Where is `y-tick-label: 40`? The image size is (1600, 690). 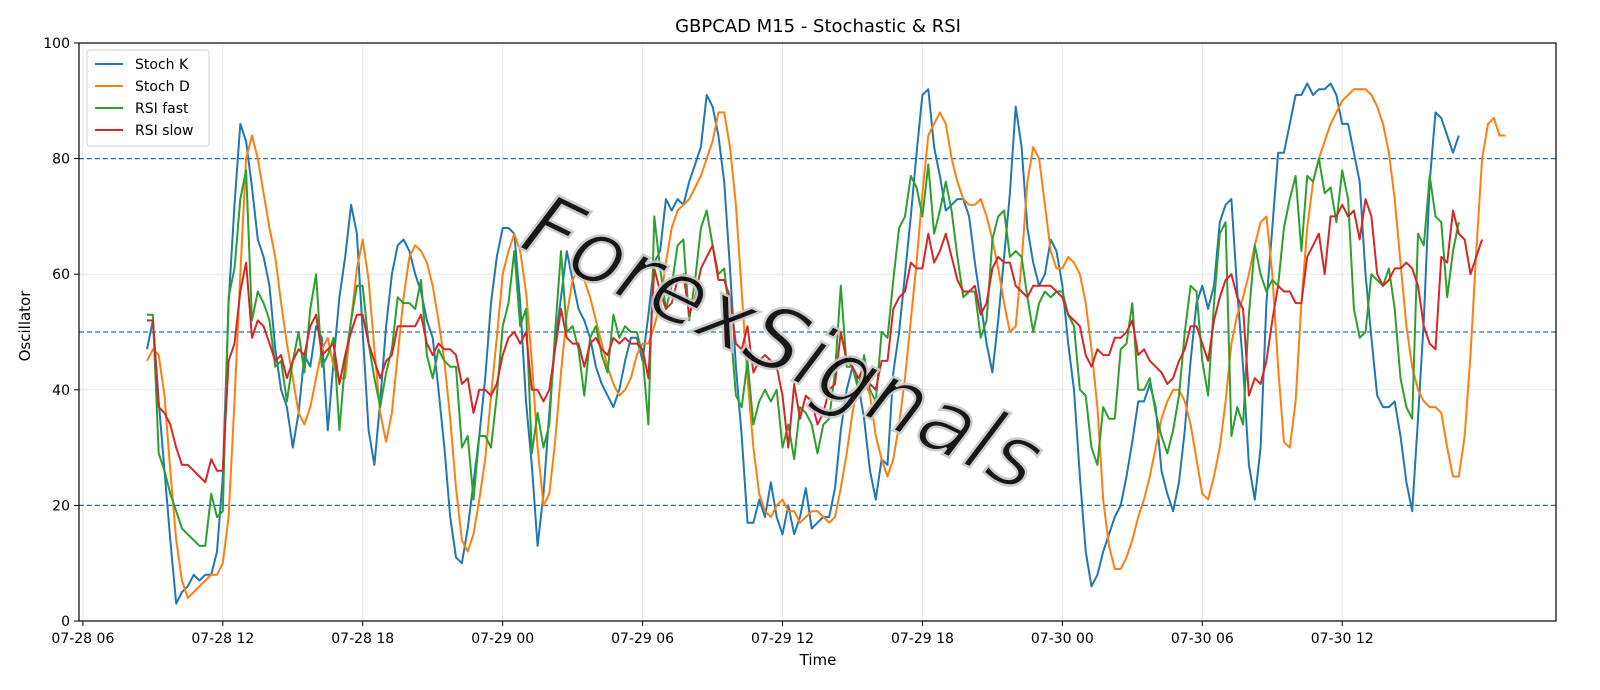 y-tick-label: 40 is located at coordinates (61, 391).